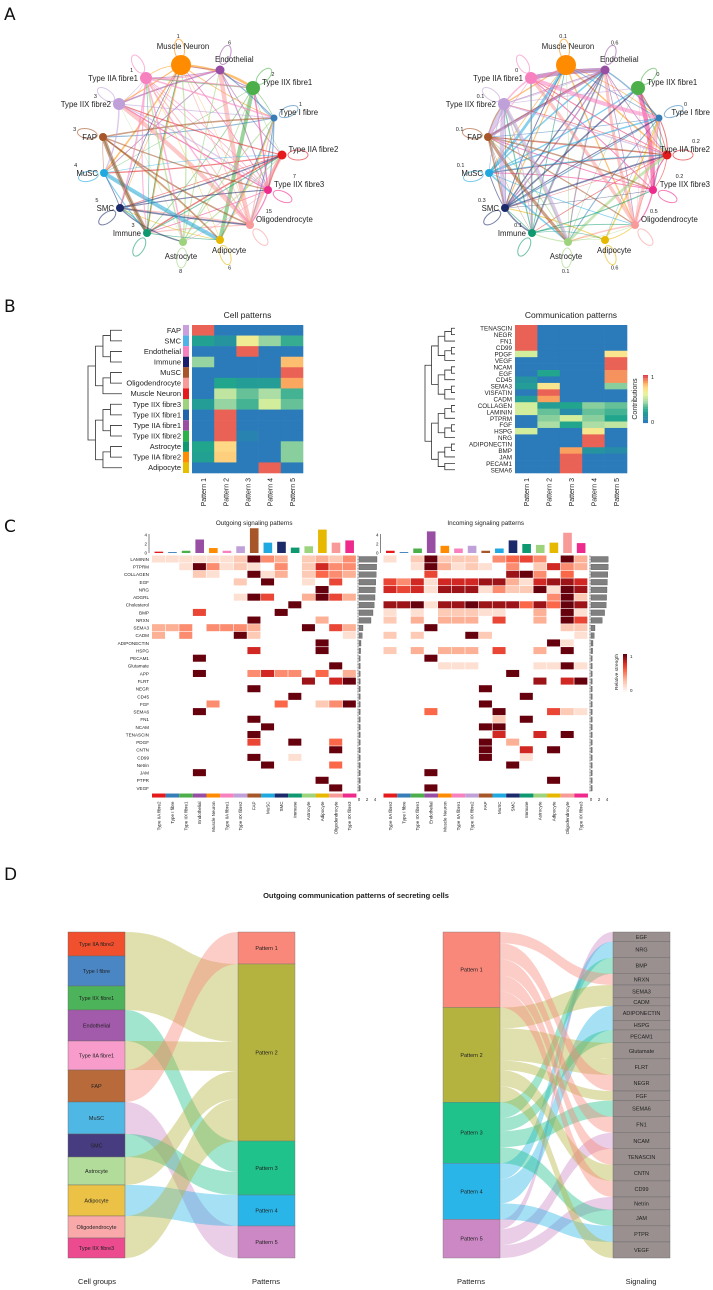 Image resolution: width=713 pixels, height=1290 pixels. Describe the element at coordinates (516, 71) in the screenshot. I see `loop-value: 0` at that location.